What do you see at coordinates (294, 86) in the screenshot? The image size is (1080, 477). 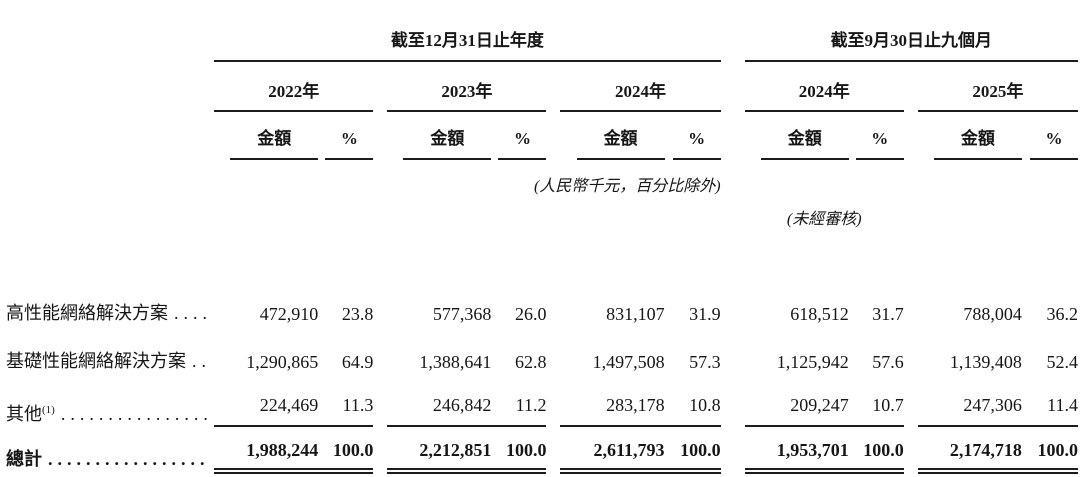 I see `year-2022: 2022年` at bounding box center [294, 86].